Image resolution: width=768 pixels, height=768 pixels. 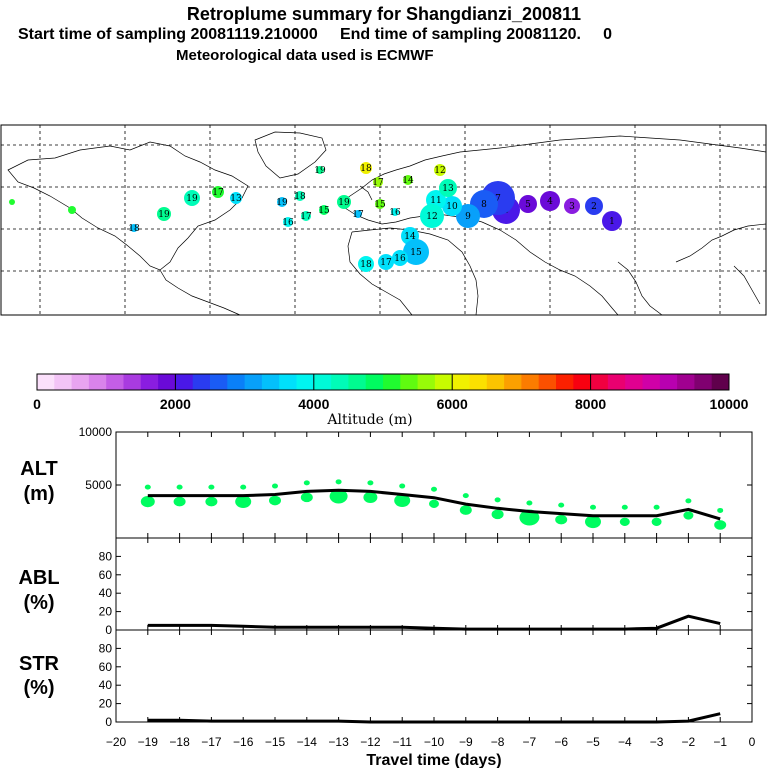 I want to click on x-tick-label: −4, so click(x=625, y=742).